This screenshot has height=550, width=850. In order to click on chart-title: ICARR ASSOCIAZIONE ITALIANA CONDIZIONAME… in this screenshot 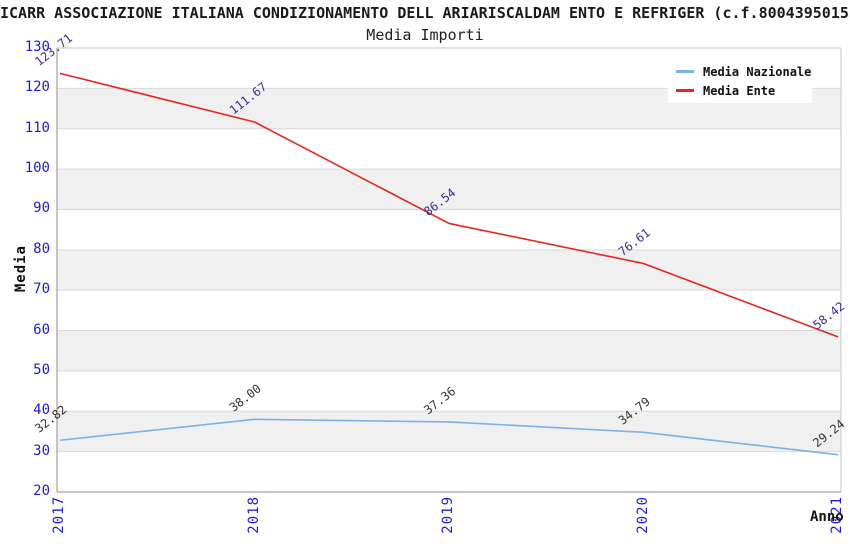, I will do `click(425, 13)`.